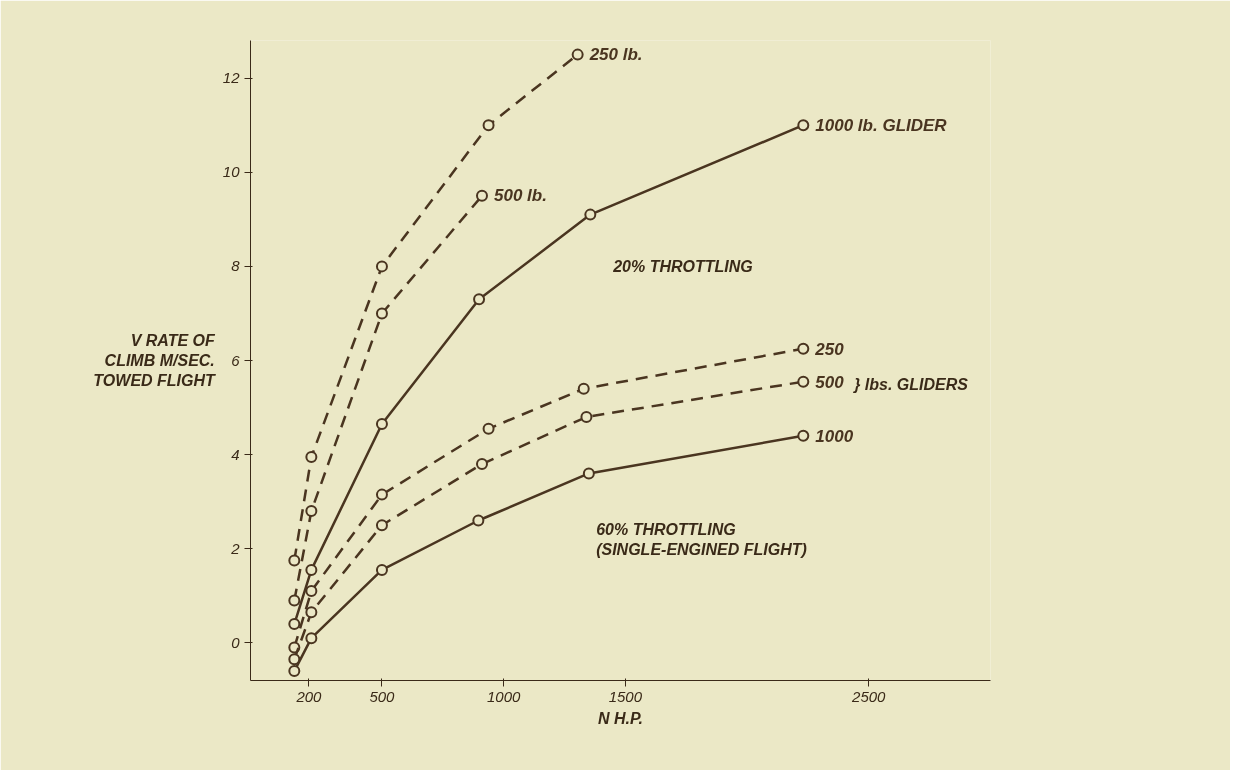  I want to click on y-tick-label: 12, so click(231, 78).